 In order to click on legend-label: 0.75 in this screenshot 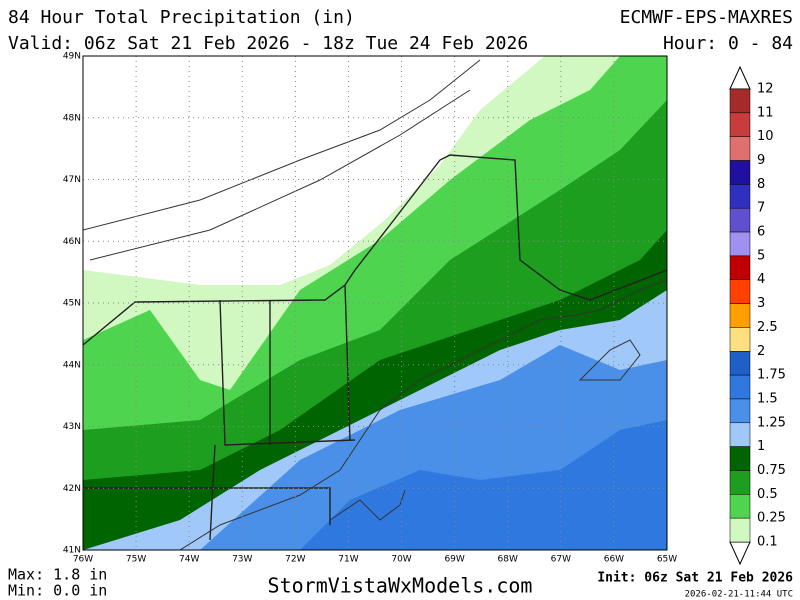, I will do `click(771, 470)`.